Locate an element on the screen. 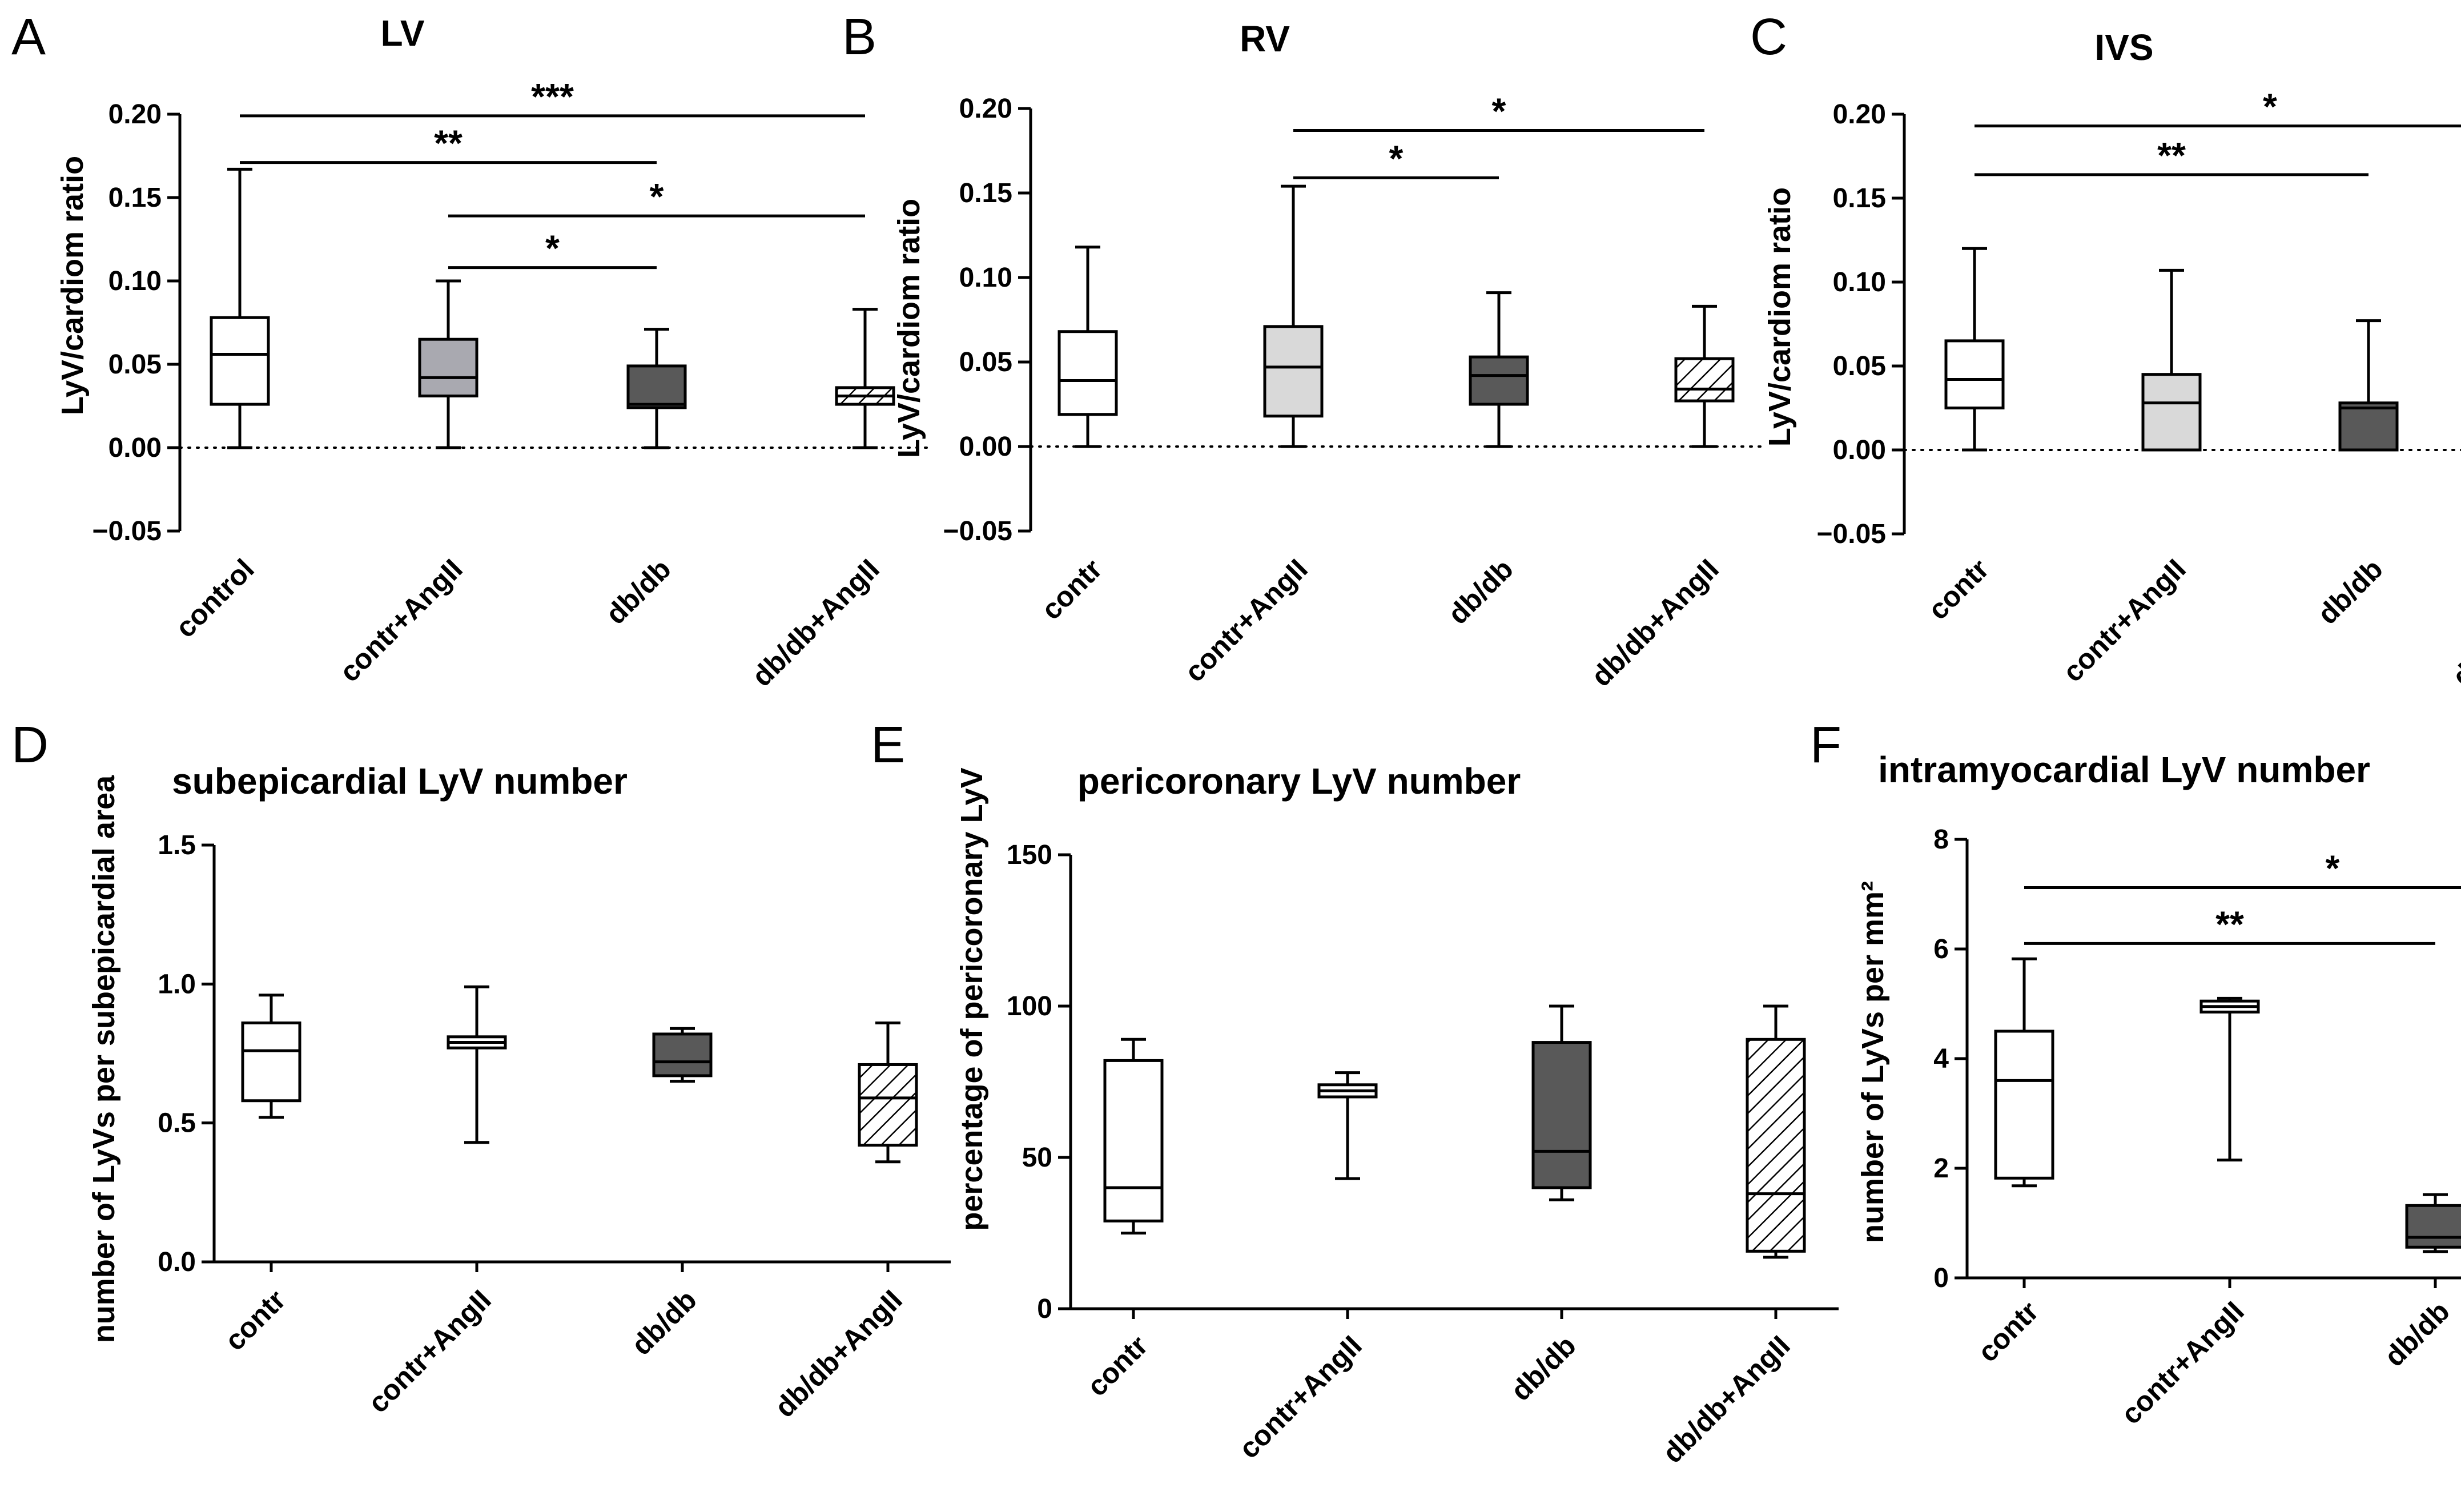 This screenshot has height=1512, width=2461. panel-letter-e: E is located at coordinates (888, 745).